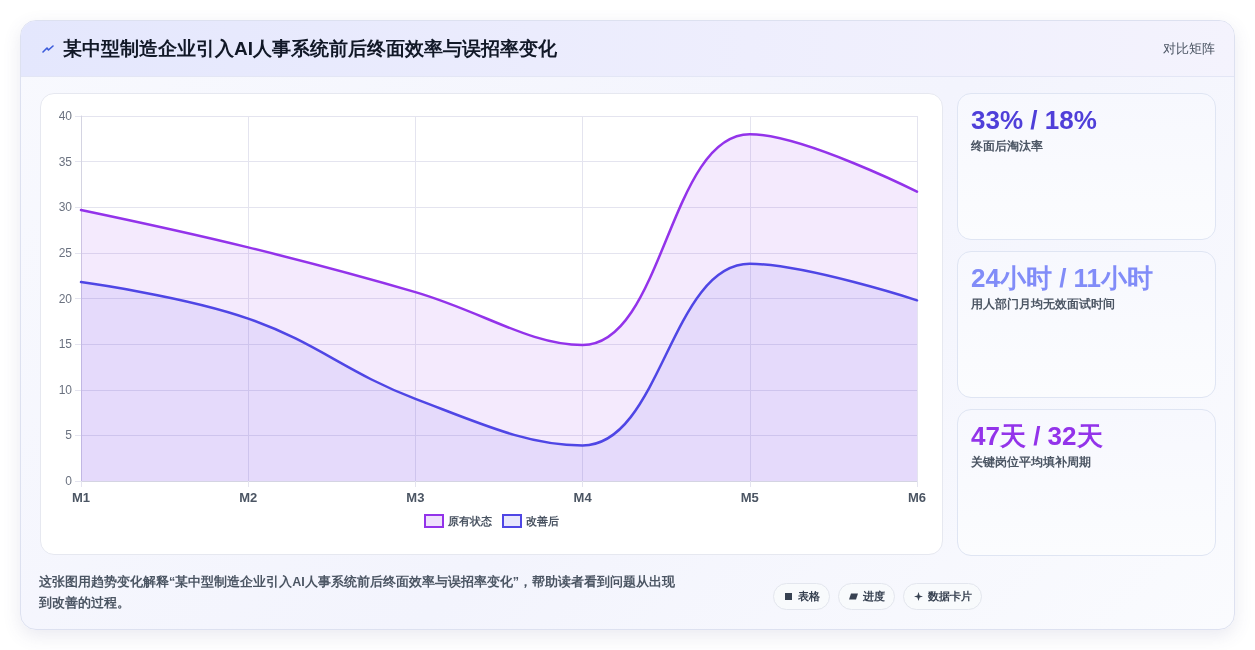 The width and height of the screenshot is (1255, 650). I want to click on text: 对比矩阵, so click(1189, 49).